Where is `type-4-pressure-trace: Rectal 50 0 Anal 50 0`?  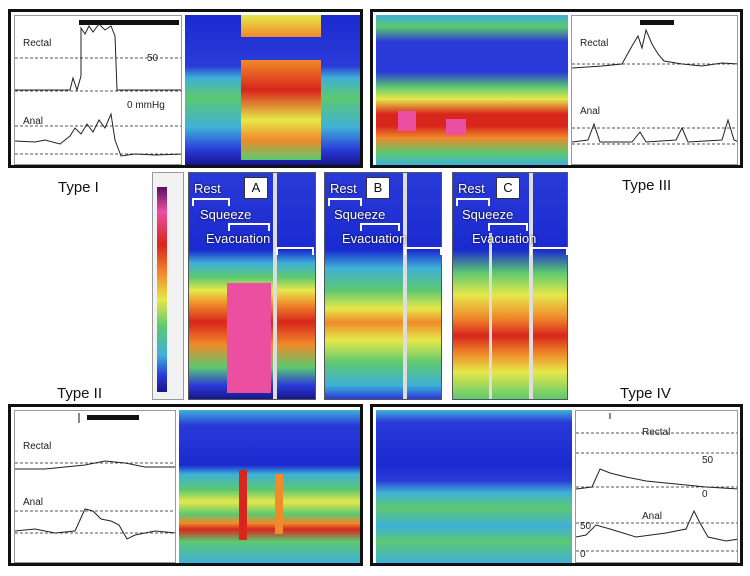
type-4-pressure-trace: Rectal 50 0 Anal 50 0 is located at coordinates (656, 486).